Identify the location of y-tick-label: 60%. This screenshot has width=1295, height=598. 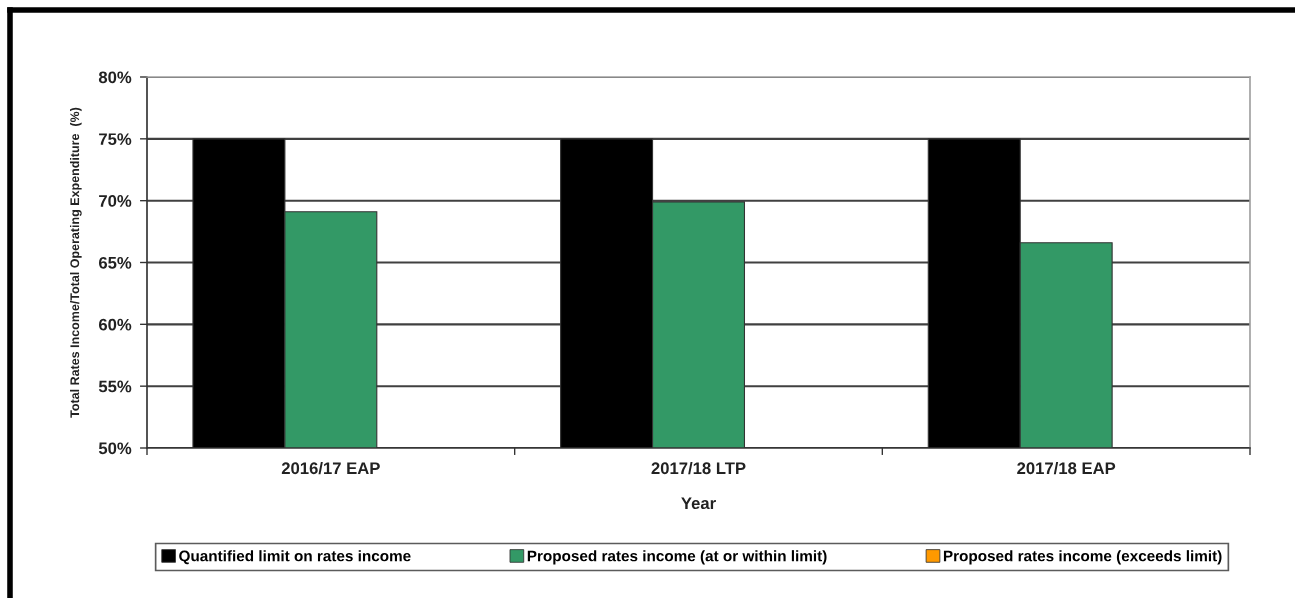
(115, 324).